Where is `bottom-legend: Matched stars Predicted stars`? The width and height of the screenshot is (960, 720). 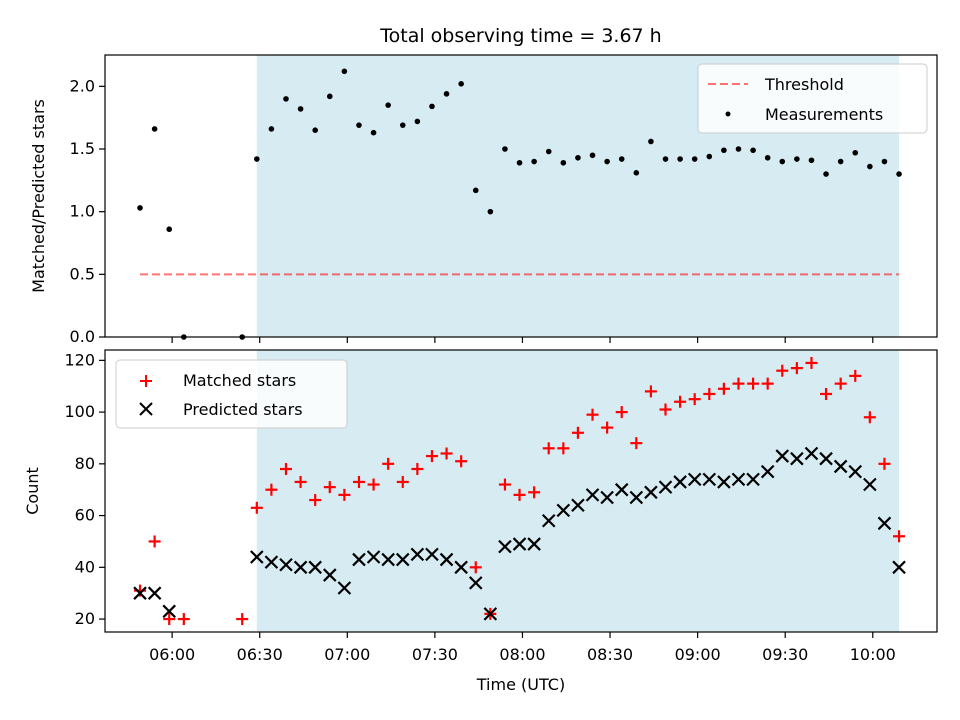
bottom-legend: Matched stars Predicted stars is located at coordinates (231, 394).